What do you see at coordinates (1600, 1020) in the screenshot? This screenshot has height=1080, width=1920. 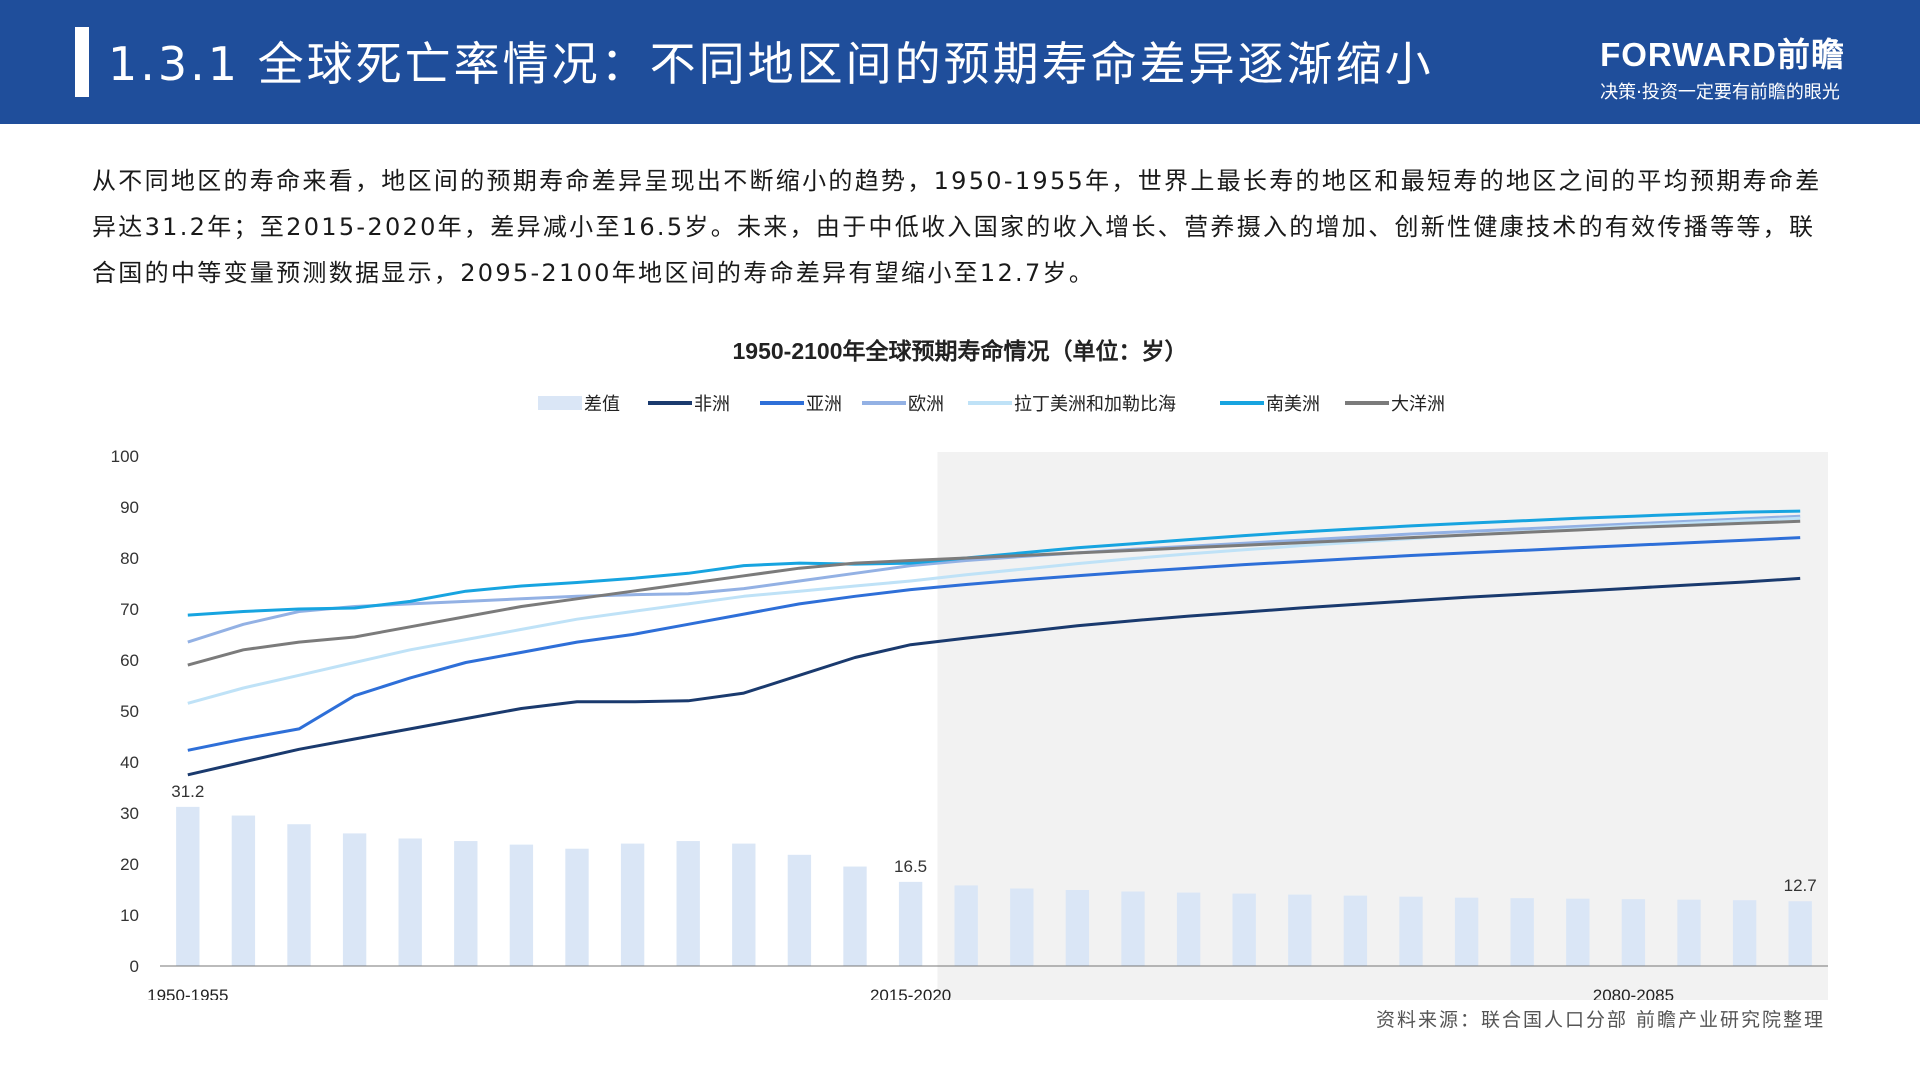 I see `source-note: 资料来源：联合国人口分部 前瞻产业研究院整理` at bounding box center [1600, 1020].